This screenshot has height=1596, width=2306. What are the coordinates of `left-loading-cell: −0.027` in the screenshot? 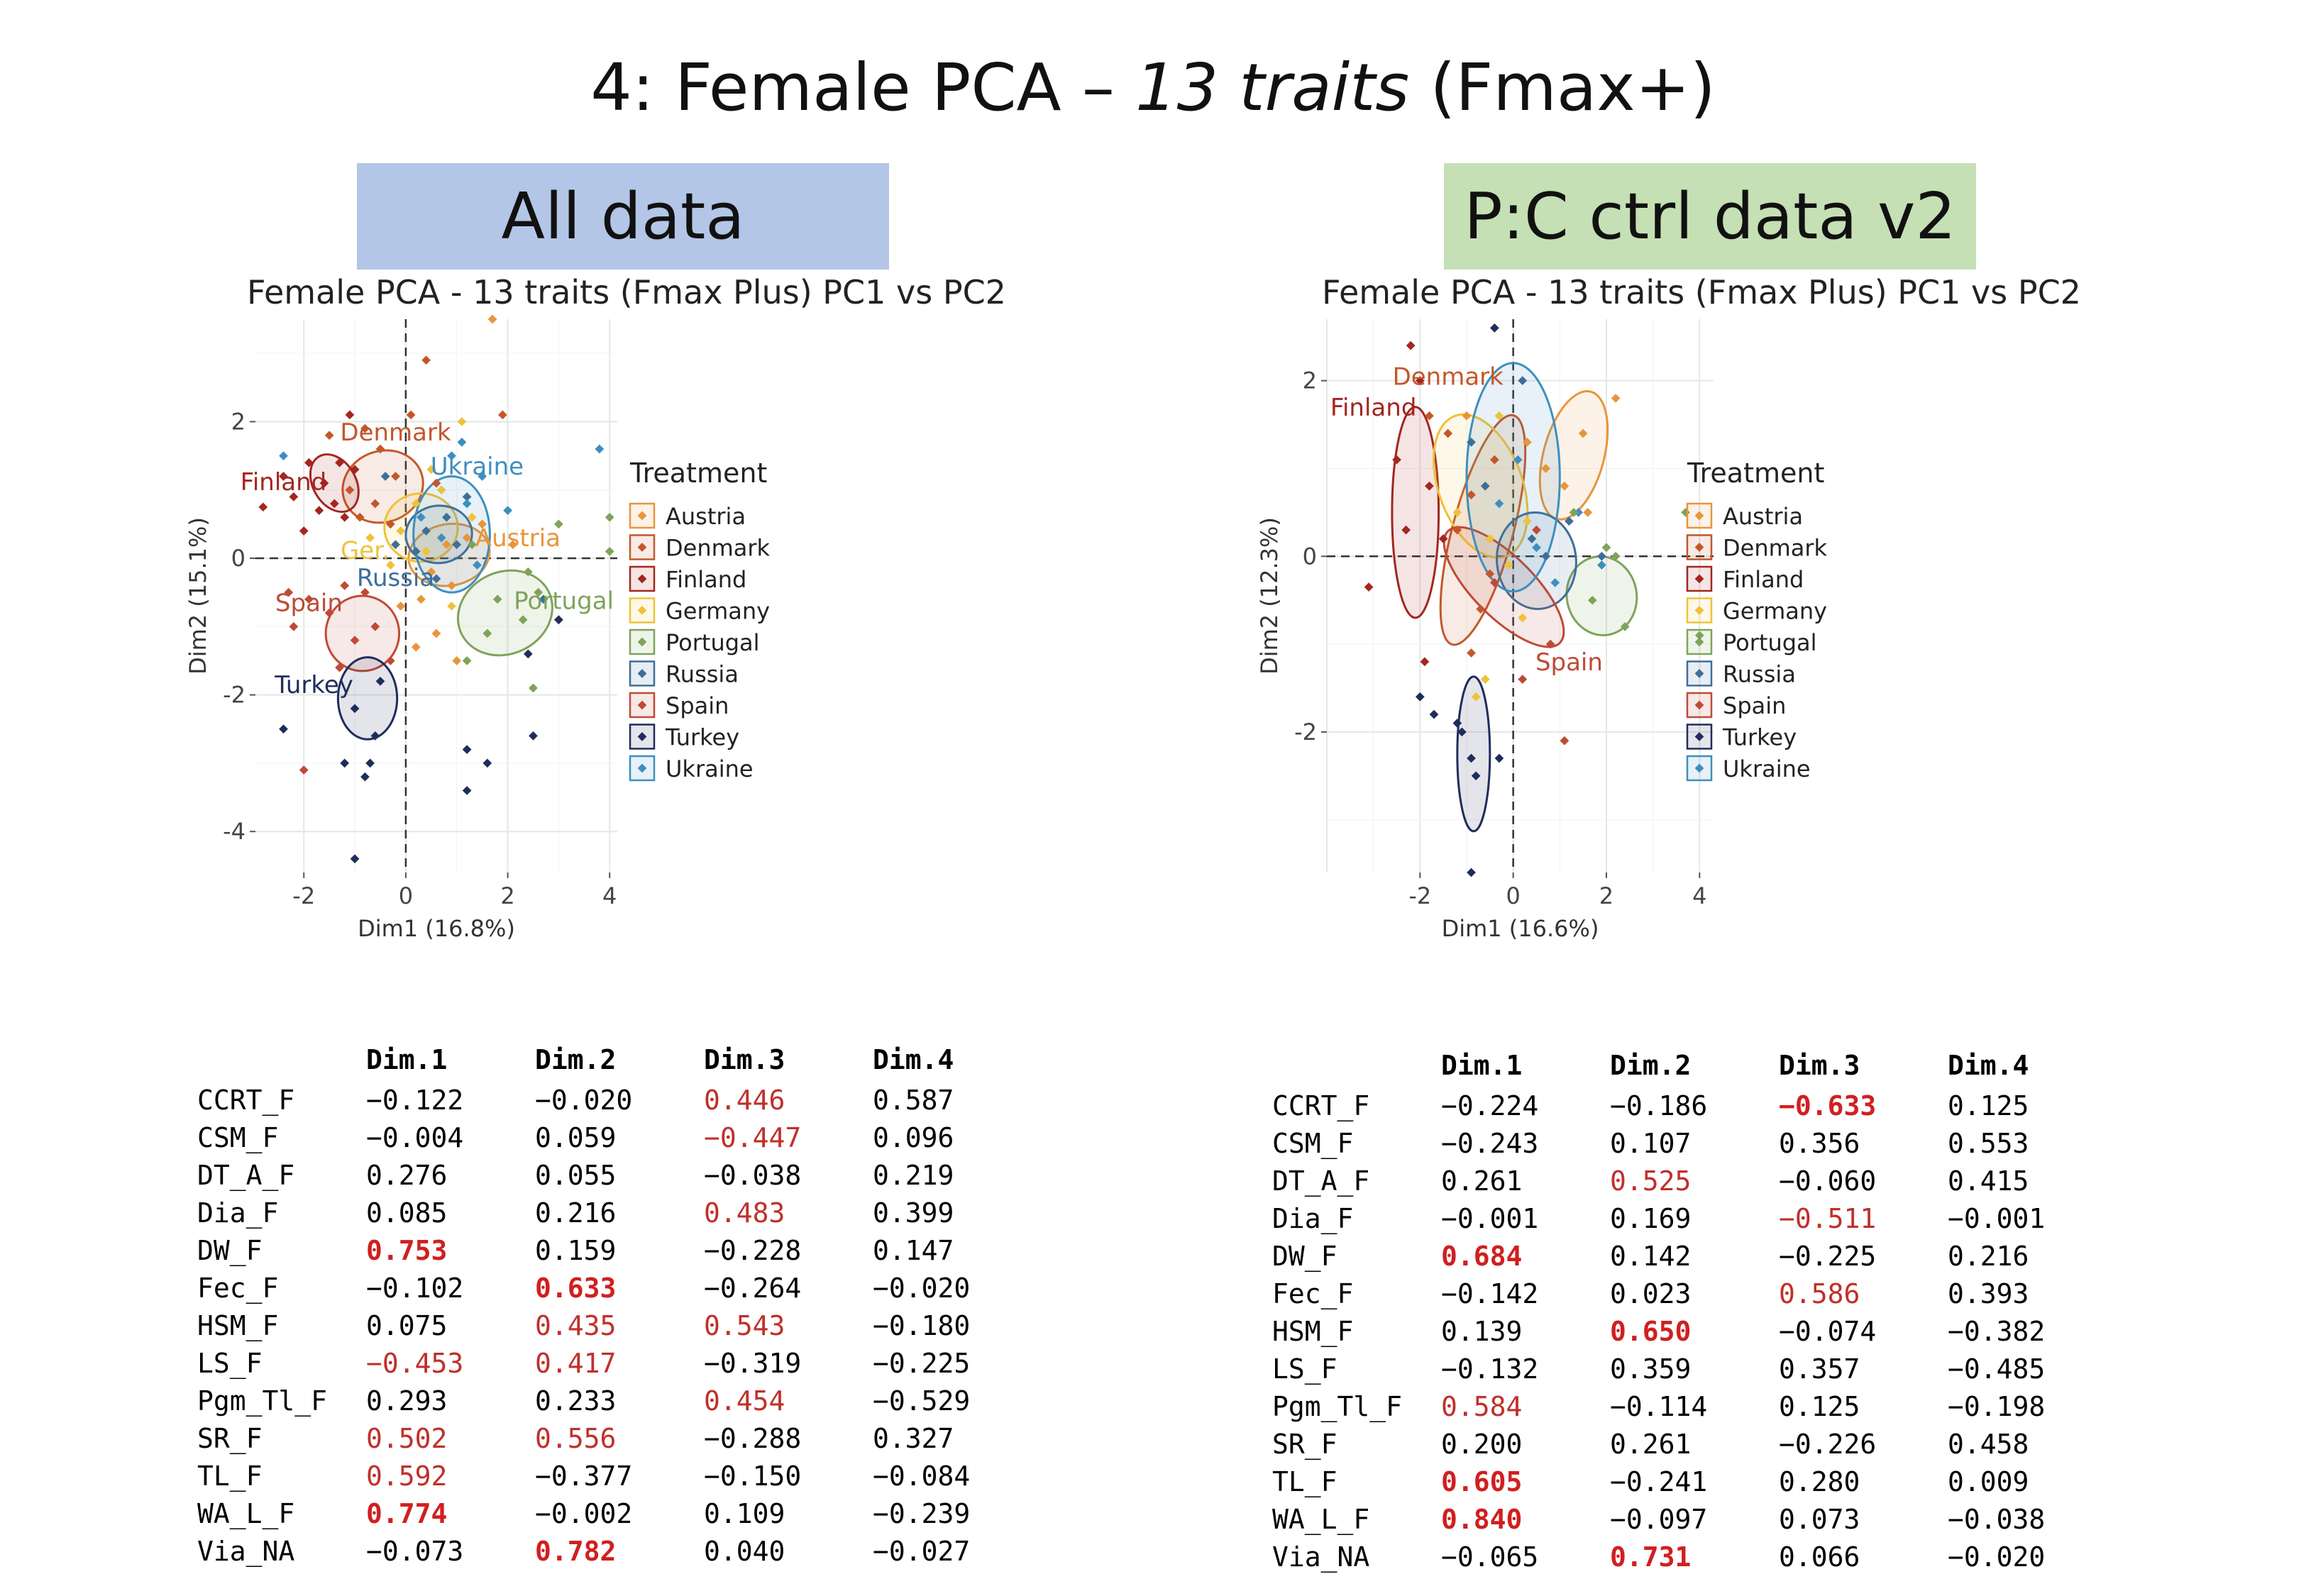 It's located at (957, 1551).